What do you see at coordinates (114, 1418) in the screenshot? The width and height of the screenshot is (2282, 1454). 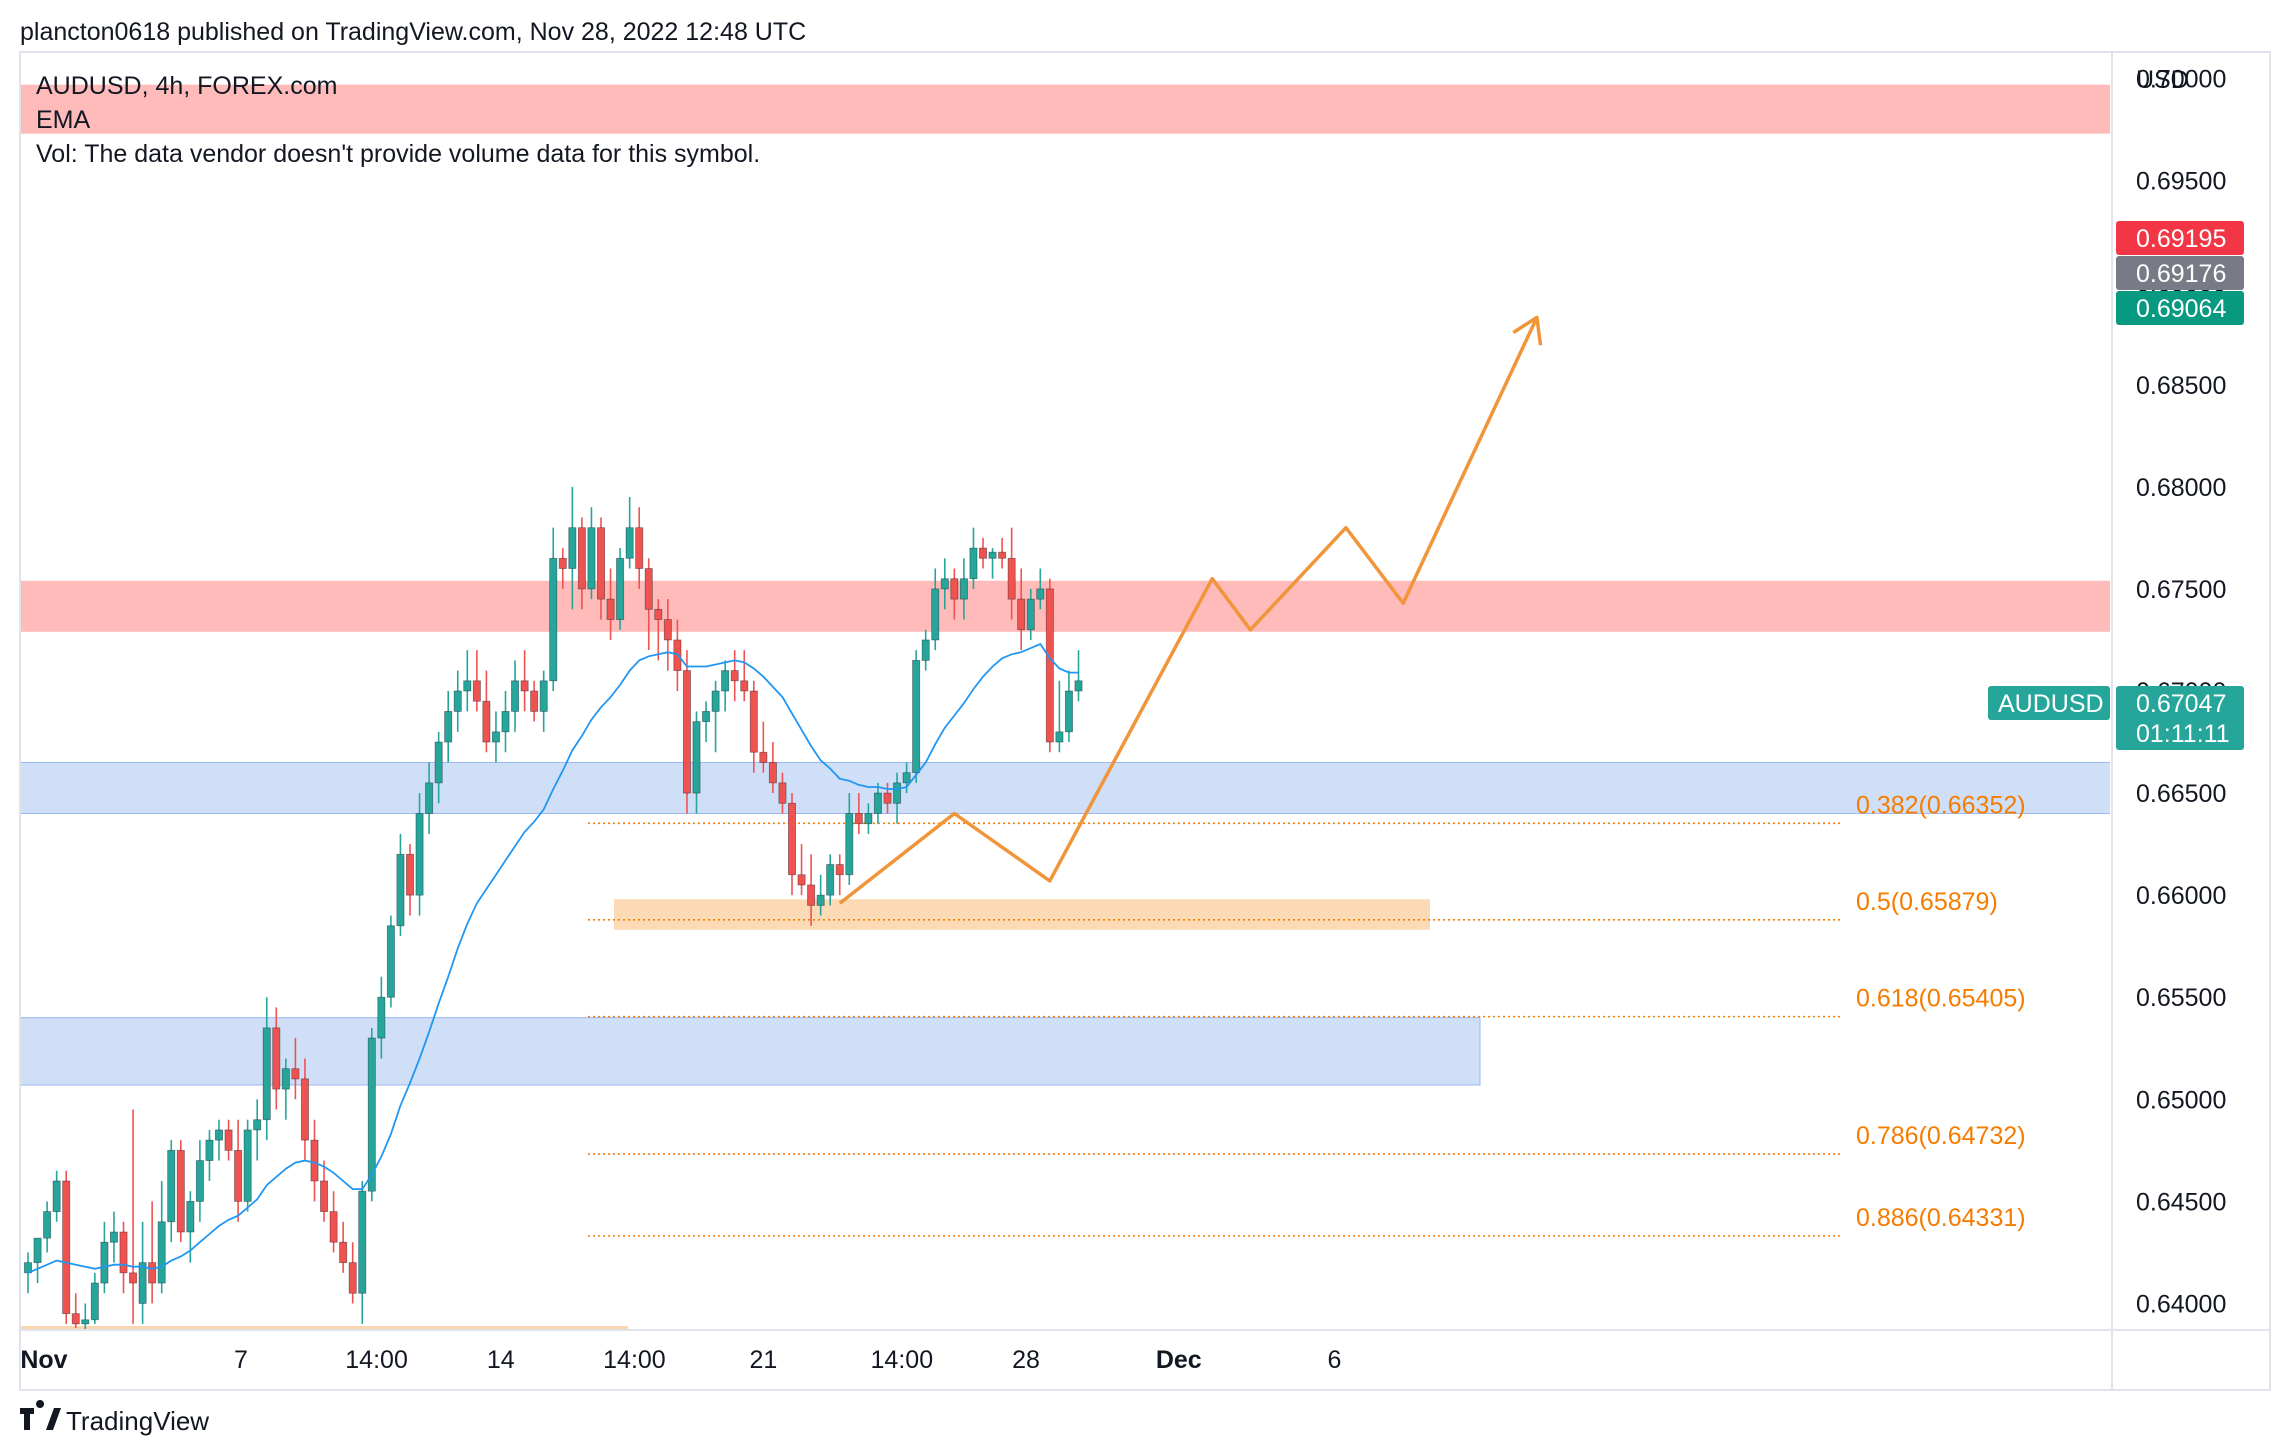 I see `tradingview-logo: TradingView` at bounding box center [114, 1418].